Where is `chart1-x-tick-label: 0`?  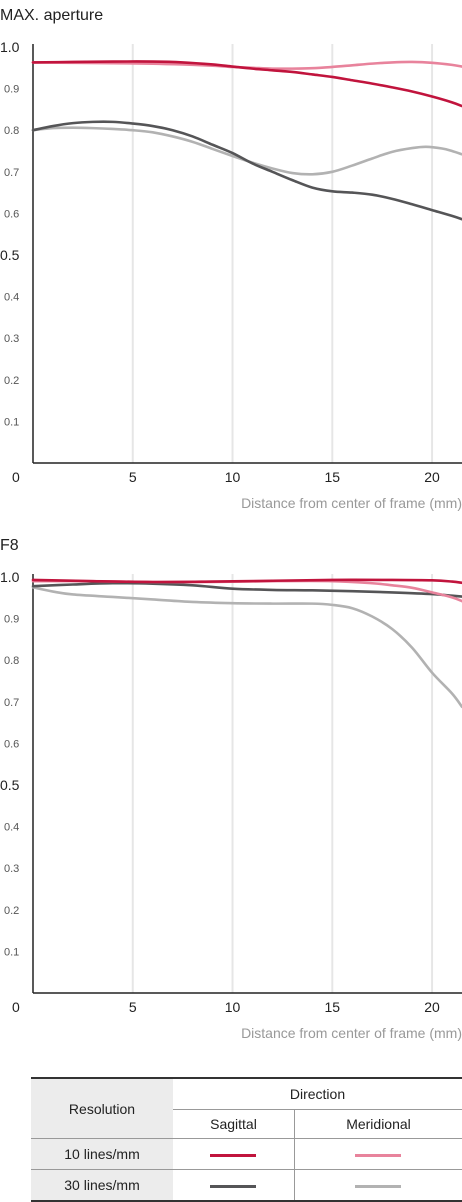
chart1-x-tick-label: 0 is located at coordinates (16, 477).